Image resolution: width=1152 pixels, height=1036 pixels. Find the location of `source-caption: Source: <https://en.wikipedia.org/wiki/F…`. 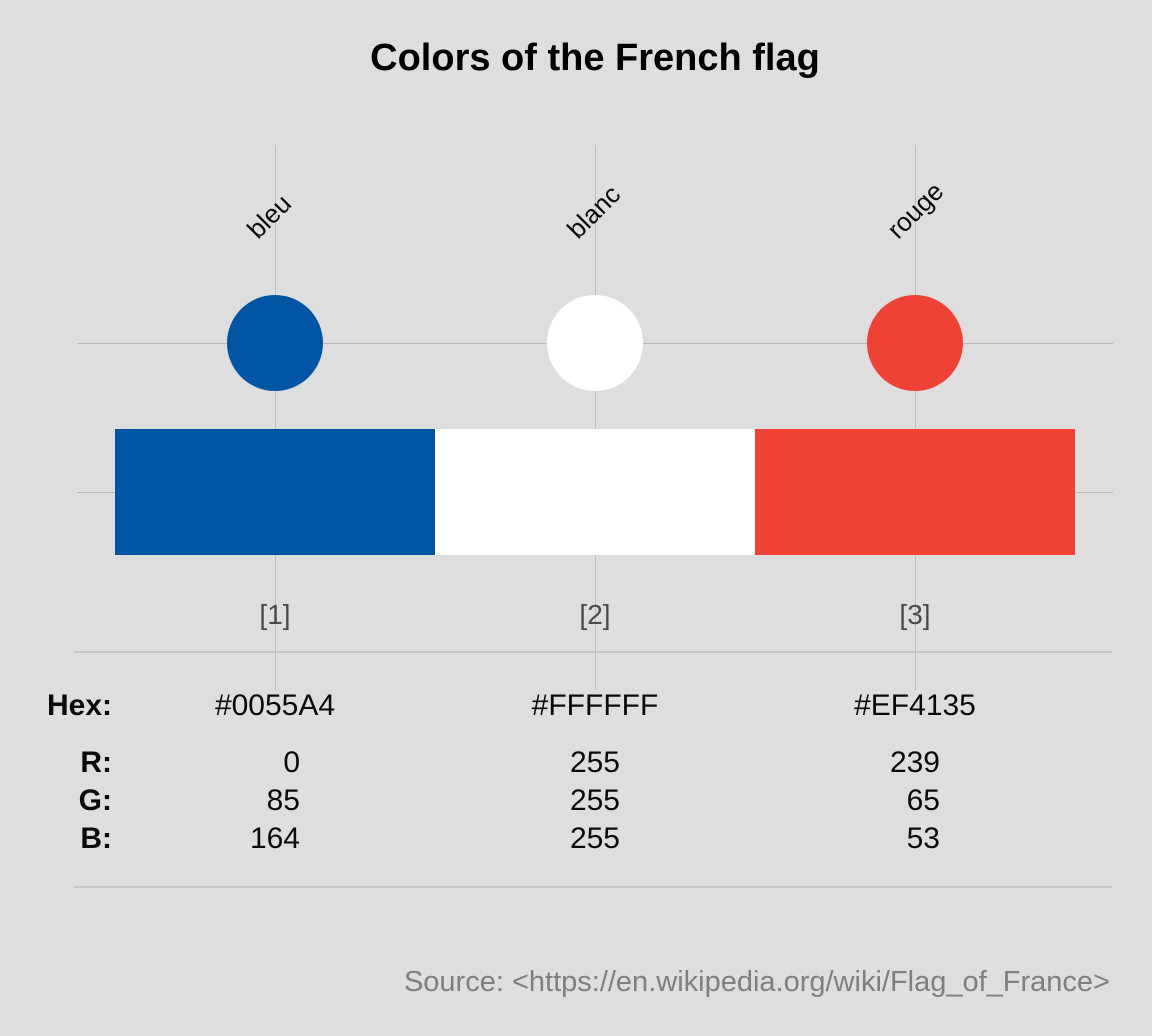

source-caption: Source: <https://en.wikipedia.org/wiki/F… is located at coordinates (756, 982).